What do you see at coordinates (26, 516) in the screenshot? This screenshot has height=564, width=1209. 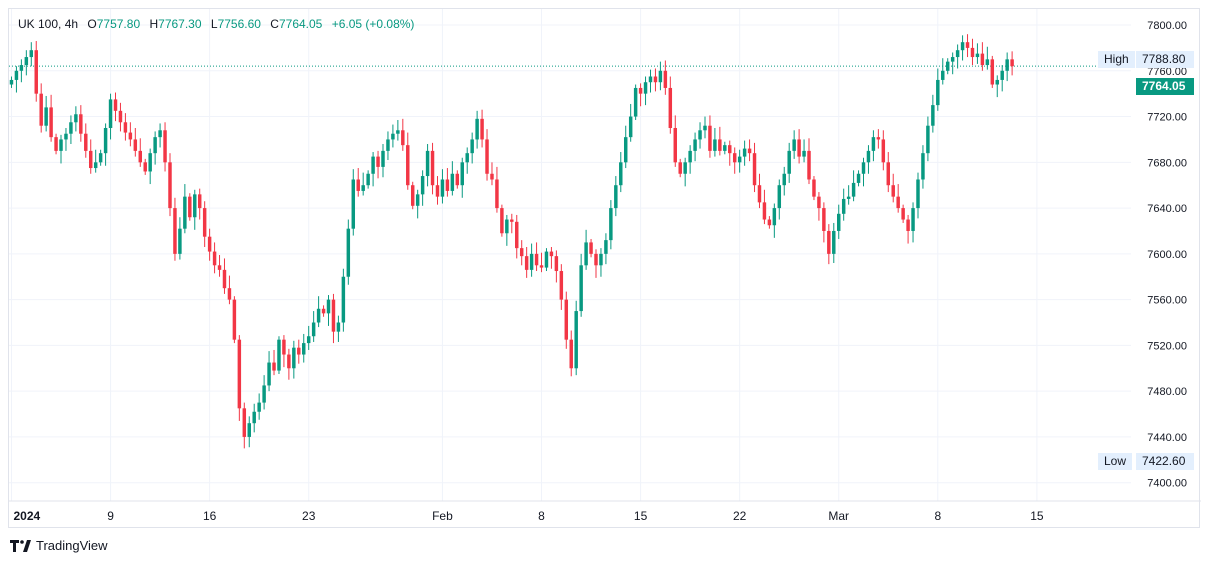 I see `x-tick-label: 2024` at bounding box center [26, 516].